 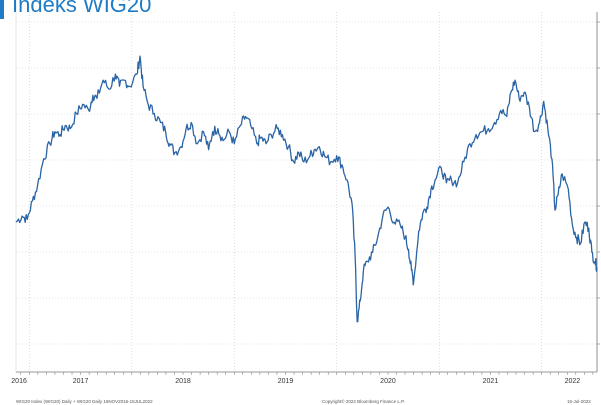 What do you see at coordinates (295, 381) in the screenshot?
I see `x-tick-labels: 2016 2017 2018 2019 2020 2021 2022` at bounding box center [295, 381].